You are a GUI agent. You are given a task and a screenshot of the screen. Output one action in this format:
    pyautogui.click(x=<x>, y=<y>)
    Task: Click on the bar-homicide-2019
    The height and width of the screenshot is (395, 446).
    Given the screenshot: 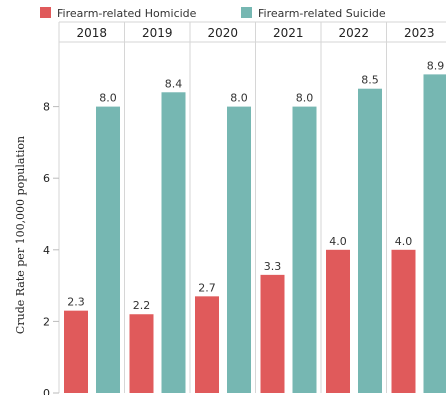 What is the action you would take?
    pyautogui.click(x=141, y=353)
    